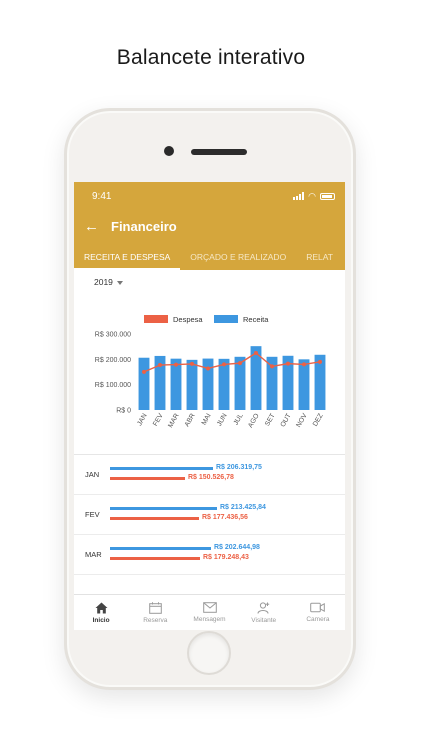 Image resolution: width=422 pixels, height=750 pixels. I want to click on legend-despesa-swatch, so click(156, 319).